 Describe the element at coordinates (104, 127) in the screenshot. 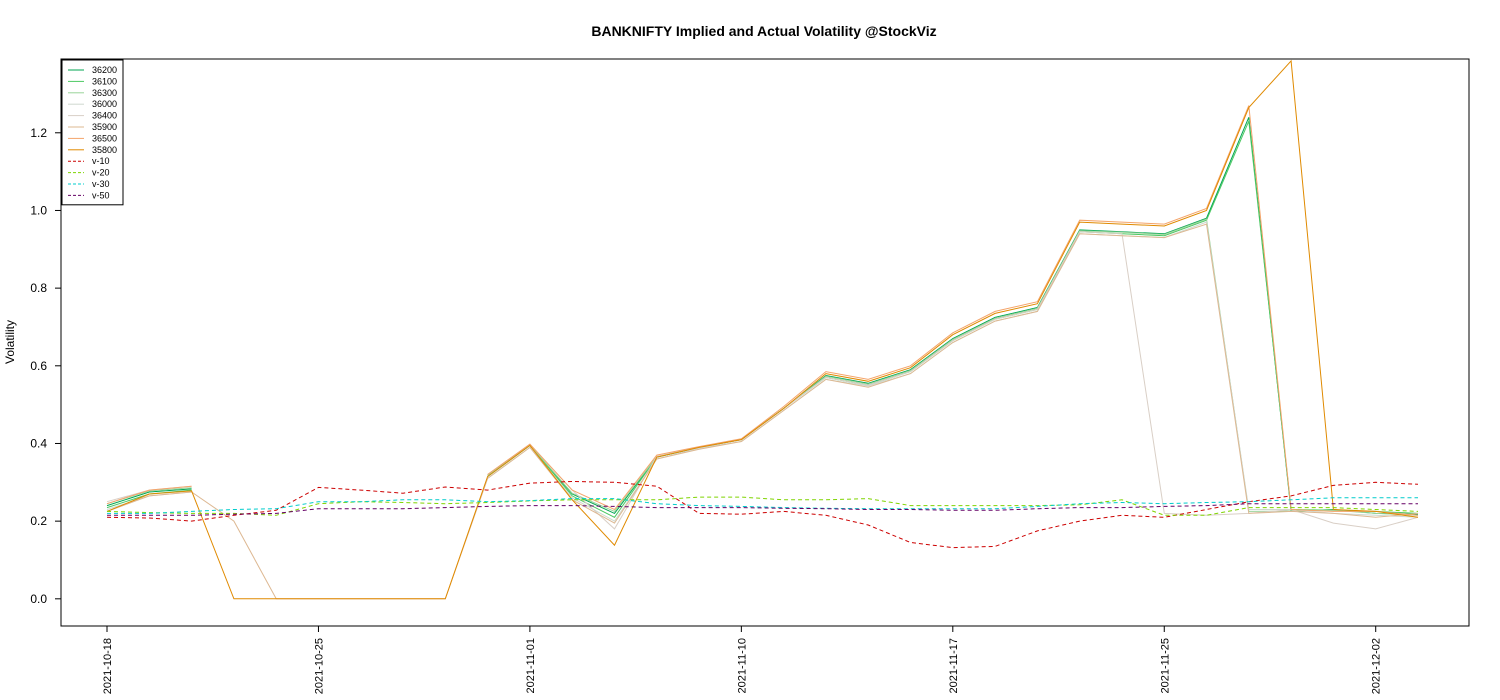

I see `legend-label-35900: 35900` at that location.